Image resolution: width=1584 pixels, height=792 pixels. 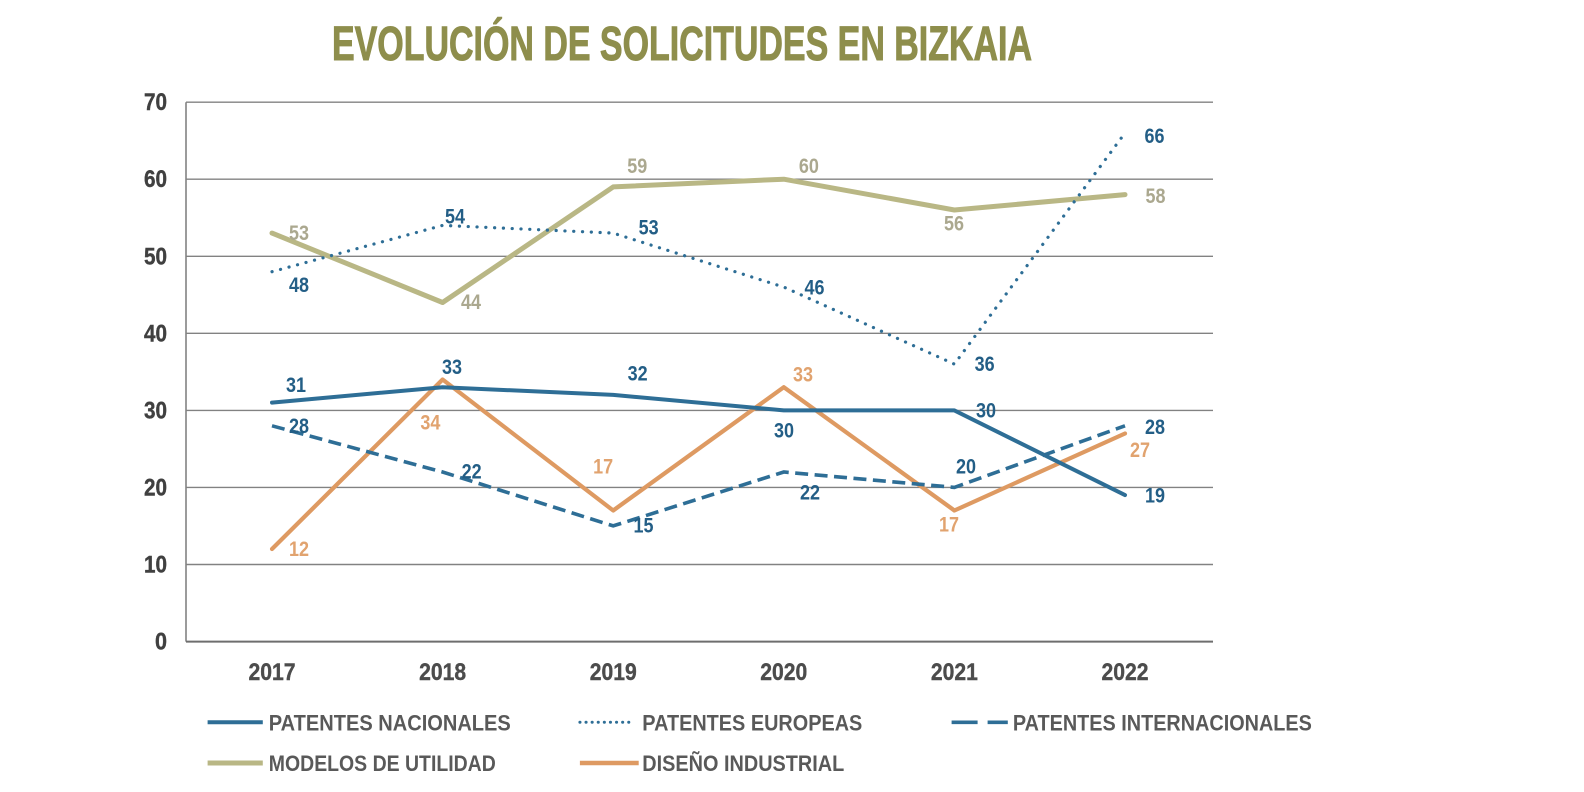 I want to click on svg-text: 66, so click(x=1155, y=136).